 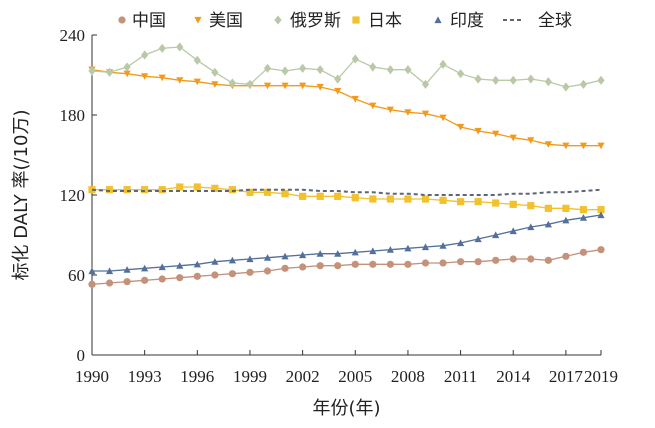 I want to click on x-tick-label: 2008, so click(x=408, y=376).